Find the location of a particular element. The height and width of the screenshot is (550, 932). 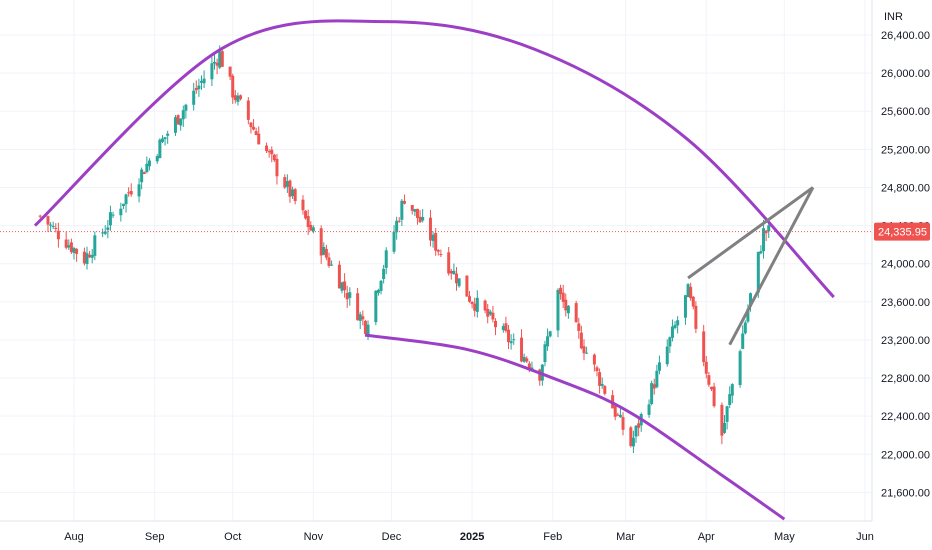

x-tick-label: Oct is located at coordinates (232, 537).